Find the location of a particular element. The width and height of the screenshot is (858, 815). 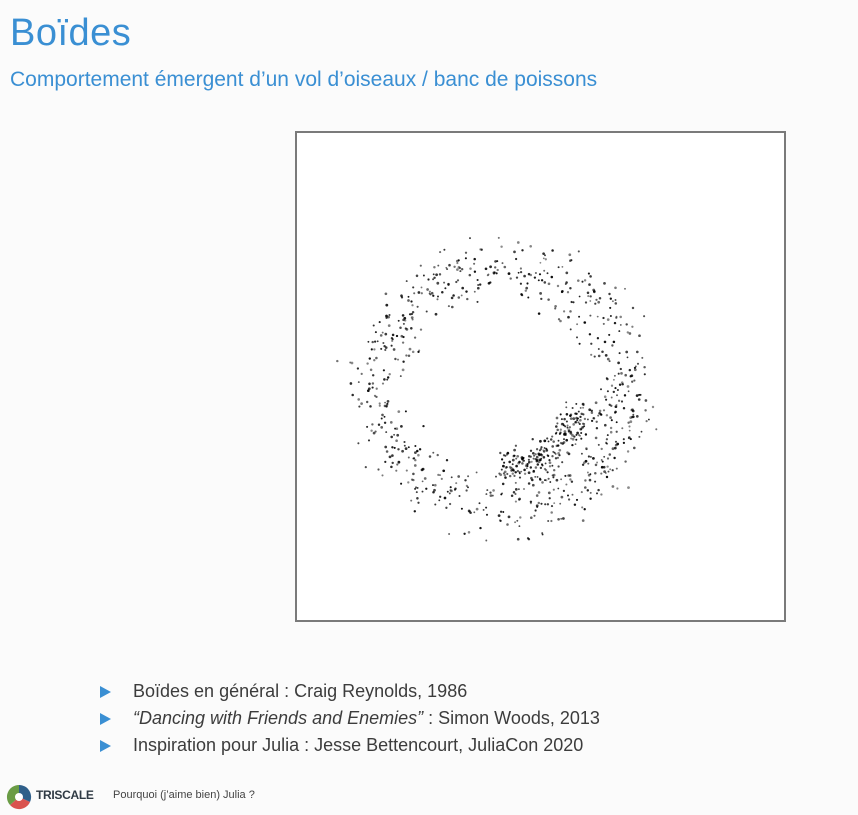

reference-title: “Dancing with Friends and Enemies” is located at coordinates (278, 718).